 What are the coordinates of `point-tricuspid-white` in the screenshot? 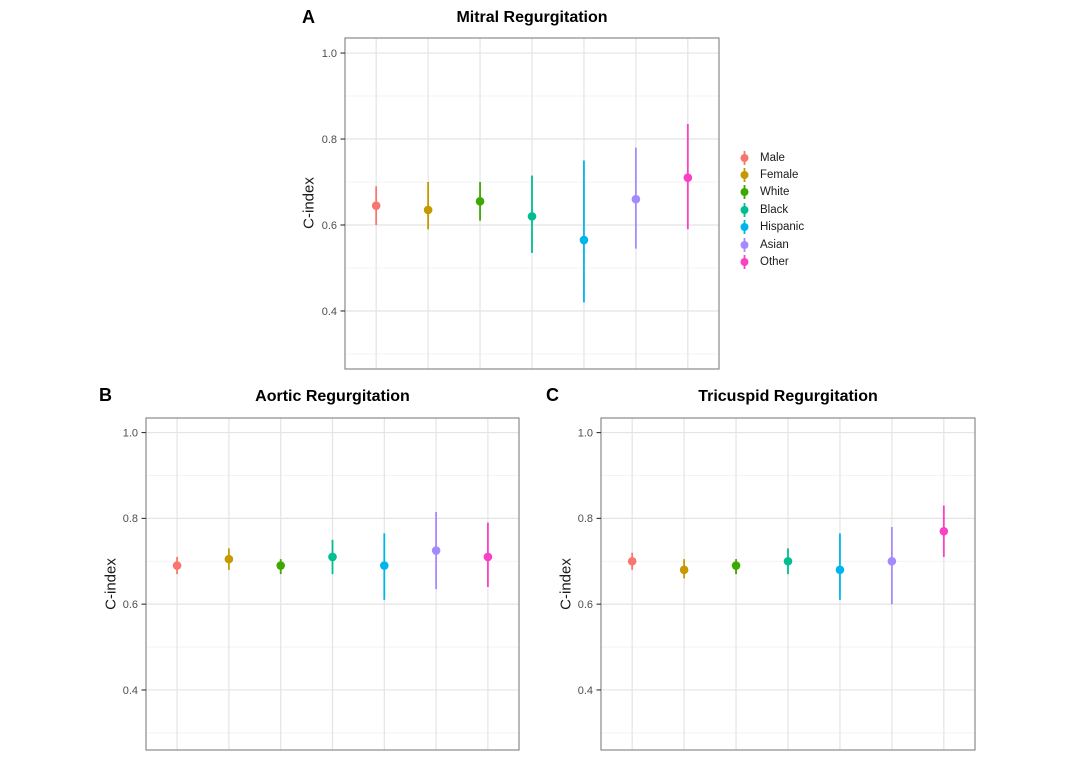 It's located at (736, 565).